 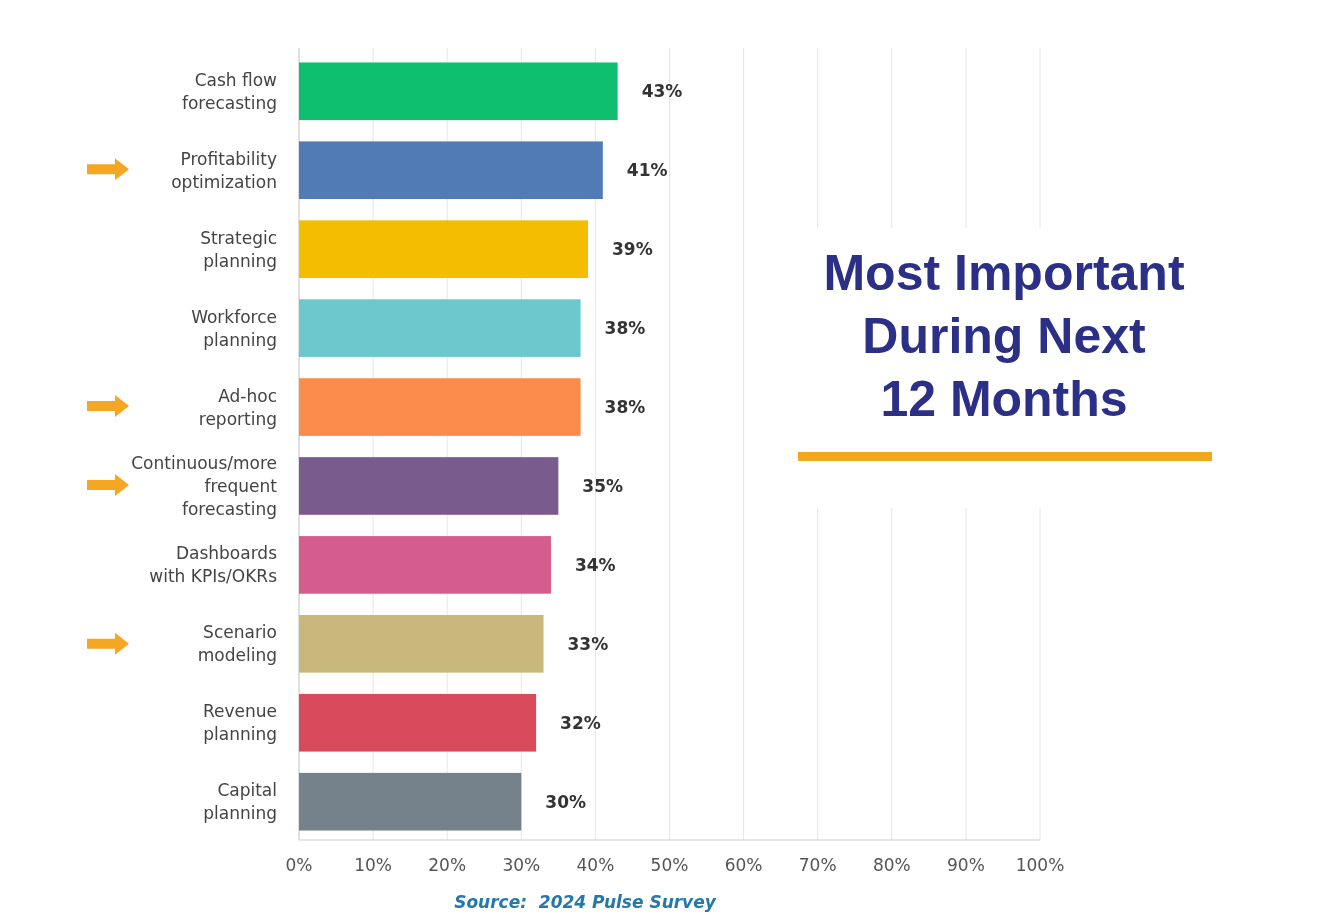 What do you see at coordinates (521, 865) in the screenshot?
I see `x-tick-label: 30%` at bounding box center [521, 865].